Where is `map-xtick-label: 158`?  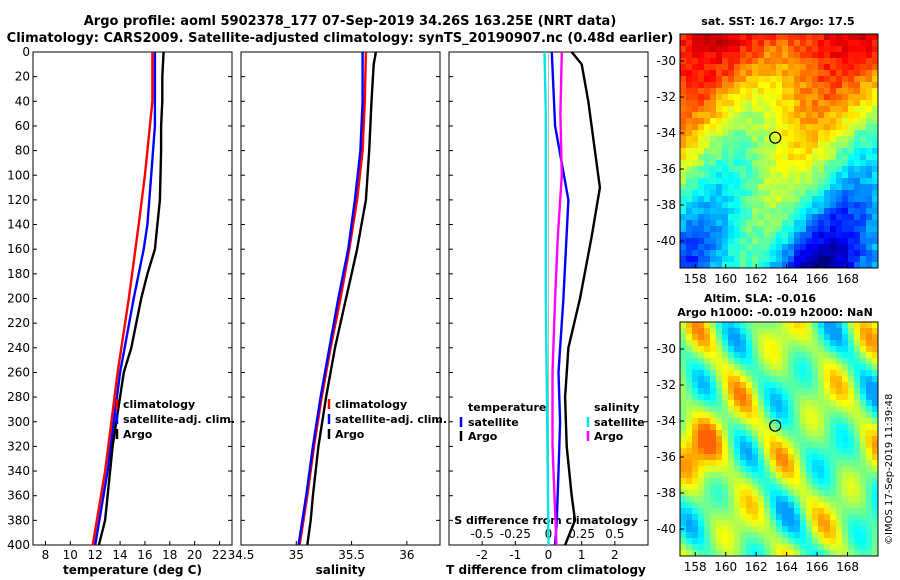
map-xtick-label: 158 is located at coordinates (695, 567).